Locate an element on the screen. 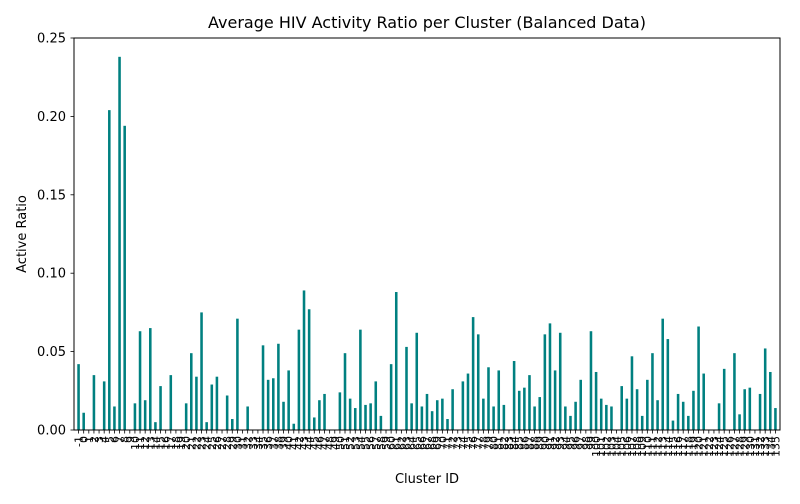 This screenshot has height=504, width=800. x-tick-label: 100 is located at coordinates (596, 446).